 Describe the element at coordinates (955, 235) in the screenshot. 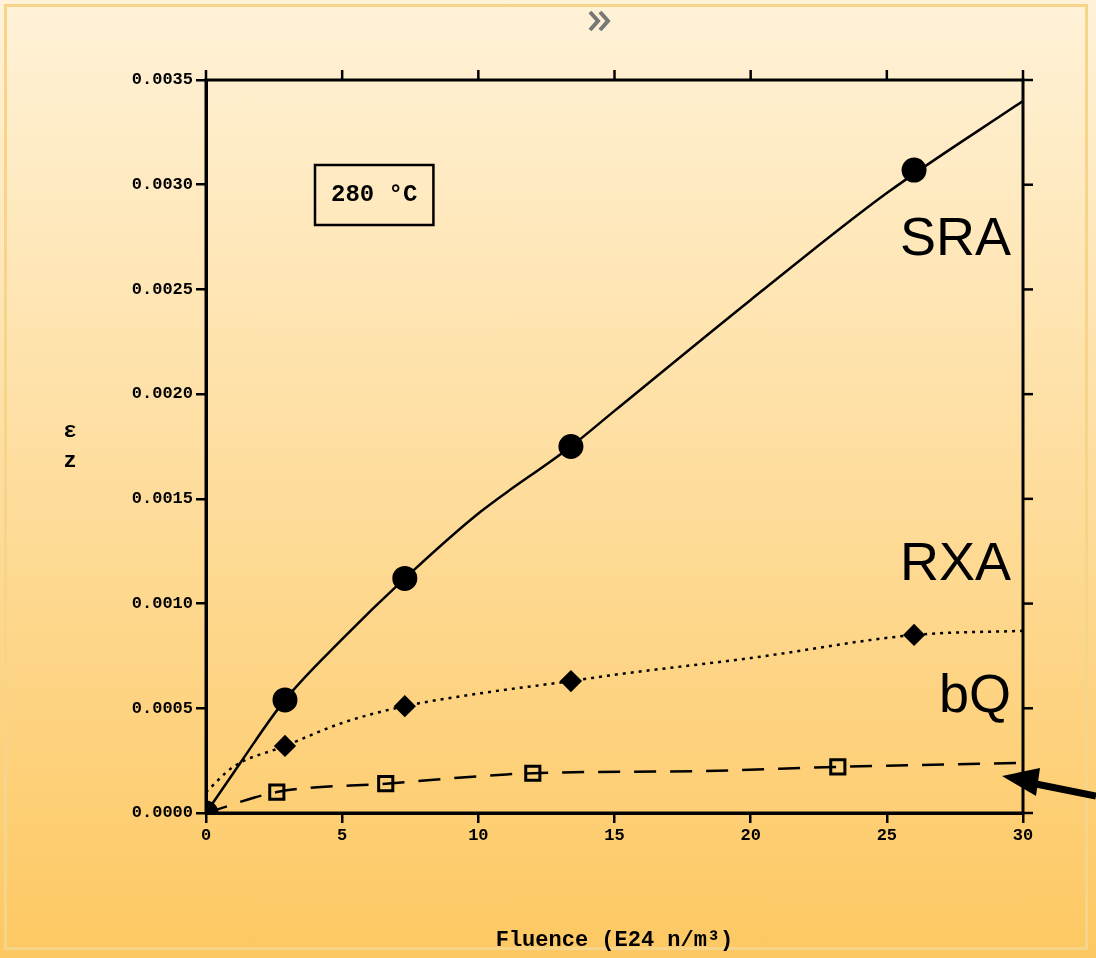

I see `legend-label: SRA` at that location.